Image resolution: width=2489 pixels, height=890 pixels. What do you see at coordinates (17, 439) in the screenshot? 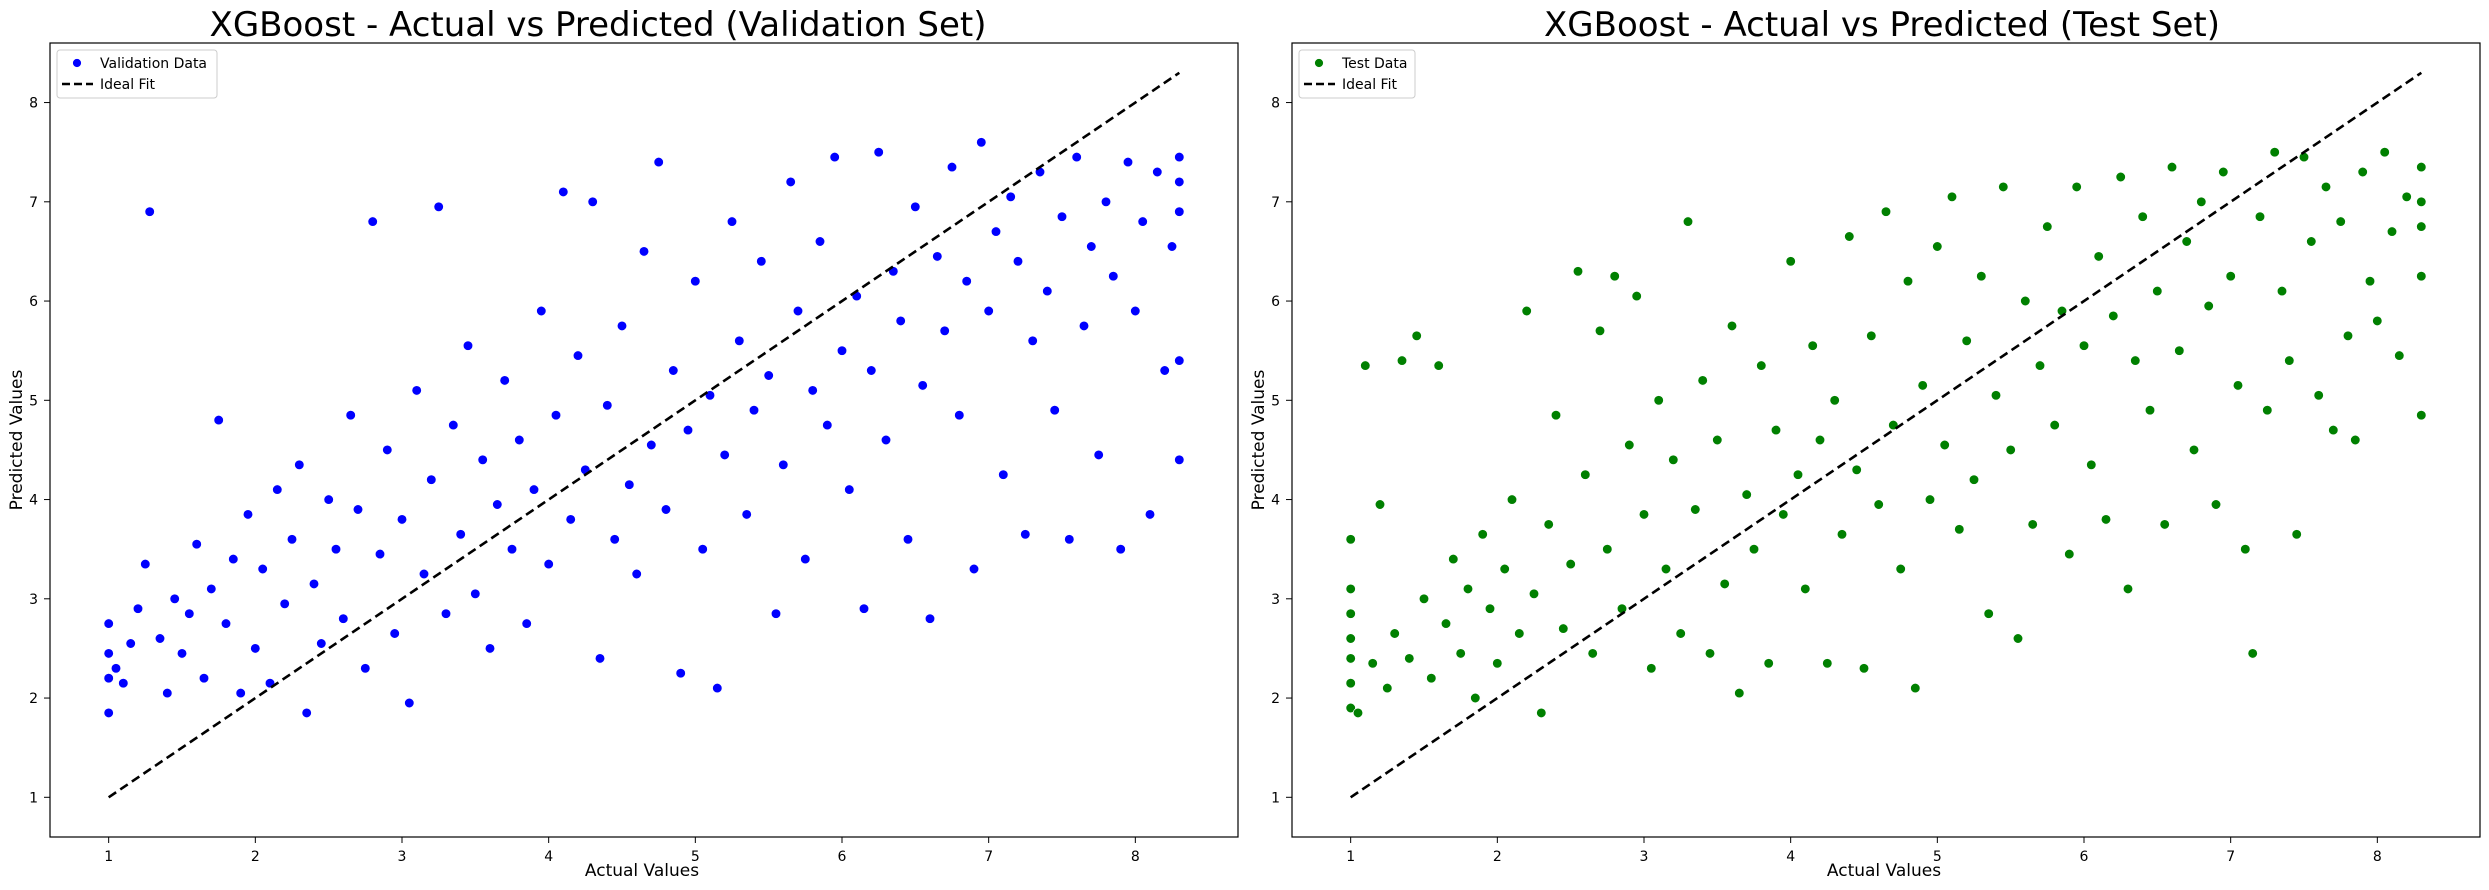
I see `y-axis-label: Predicted Values` at bounding box center [17, 439].